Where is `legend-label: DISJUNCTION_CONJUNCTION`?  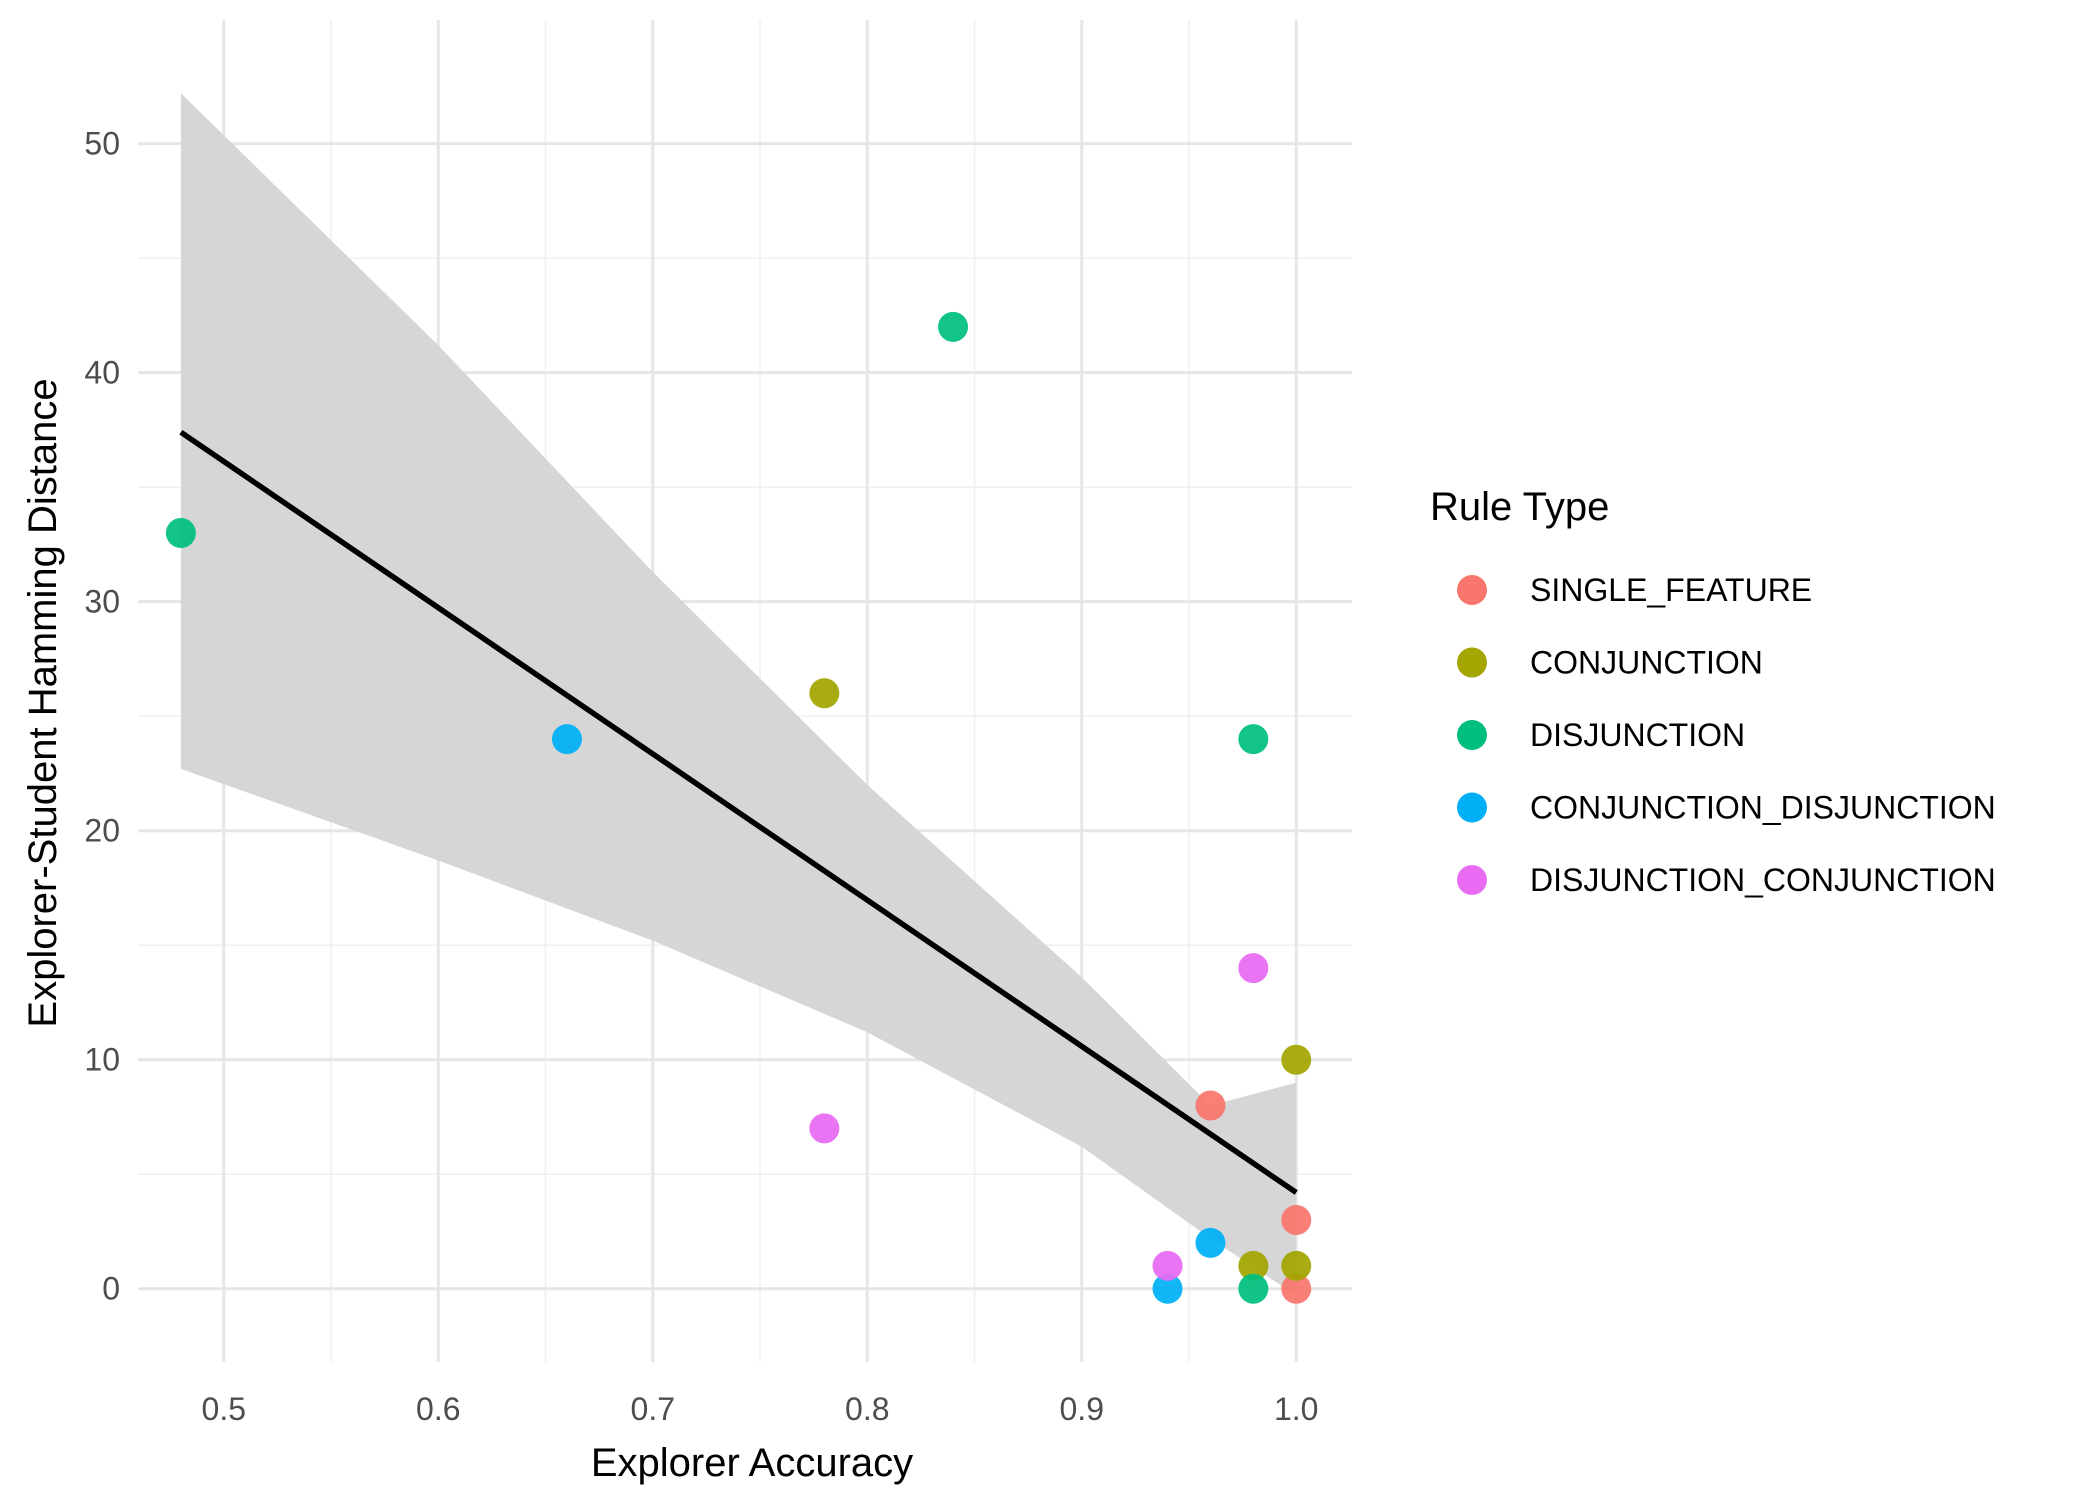
legend-label: DISJUNCTION_CONJUNCTION is located at coordinates (1763, 880).